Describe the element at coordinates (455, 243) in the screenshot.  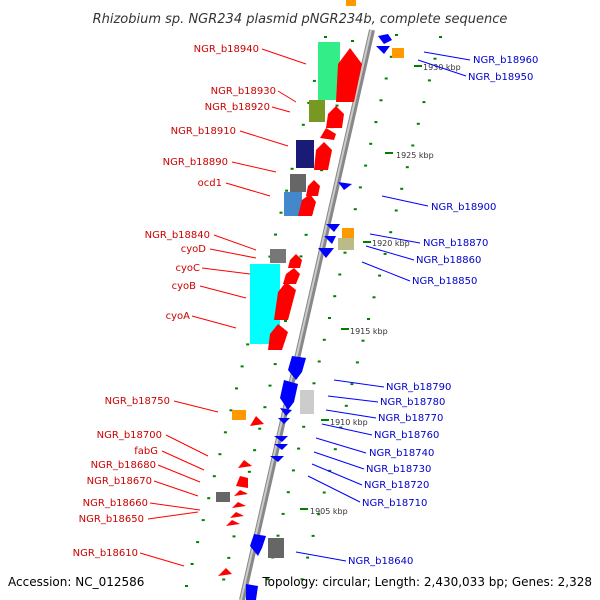
I see `gene-label: NGR_b18870` at that location.